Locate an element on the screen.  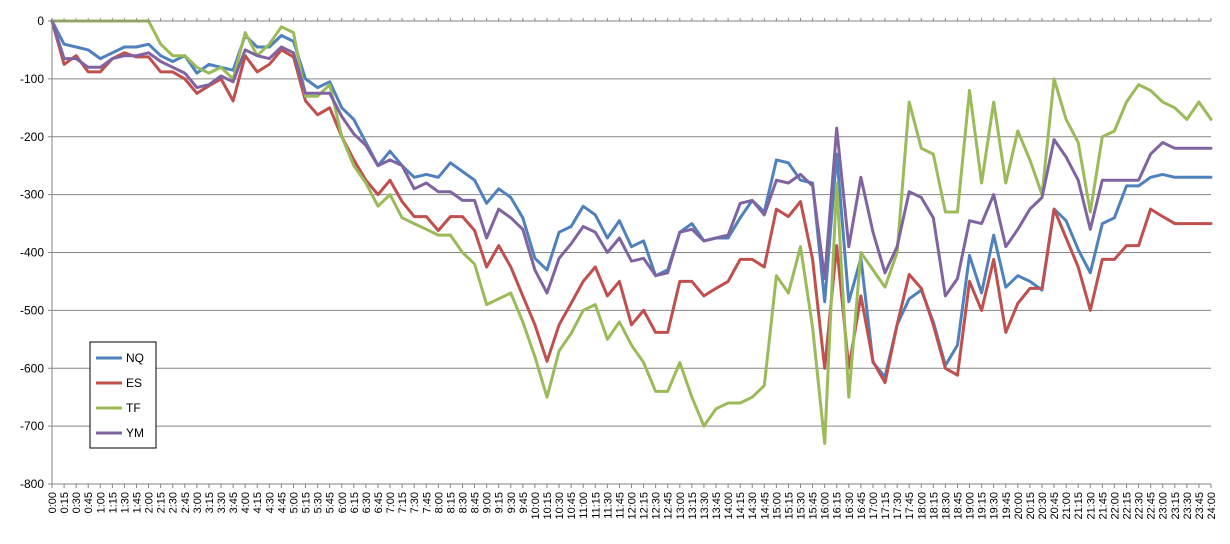
x-tick-label: 17:00 is located at coordinates (874, 506).